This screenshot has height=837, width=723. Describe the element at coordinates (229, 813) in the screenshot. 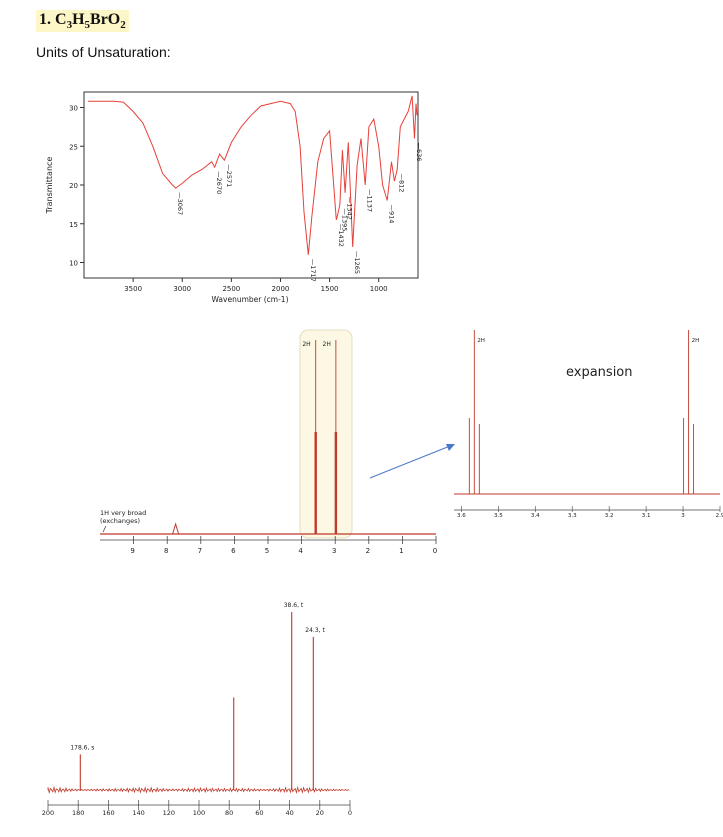

I see `c-nmr-tick-label: 80` at that location.